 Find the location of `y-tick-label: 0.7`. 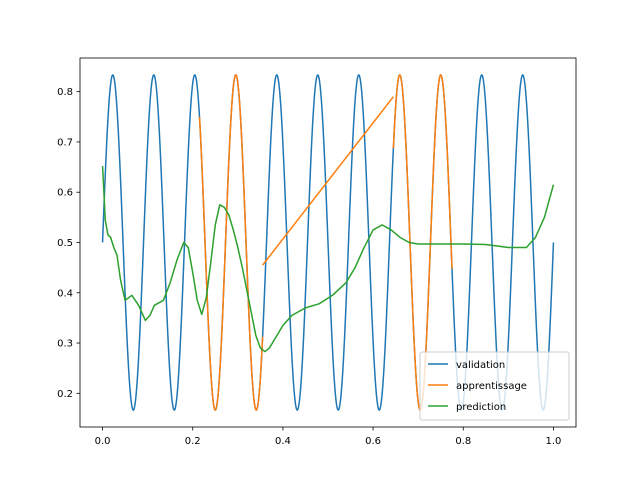

y-tick-label: 0.7 is located at coordinates (65, 142).